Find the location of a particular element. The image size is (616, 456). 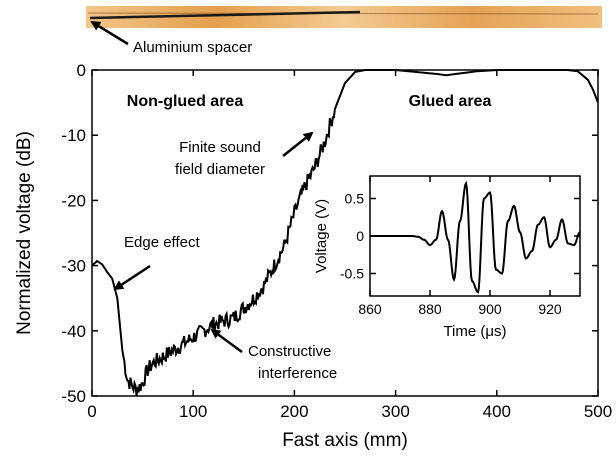

inset-x-tick-label: 880 is located at coordinates (430, 309).